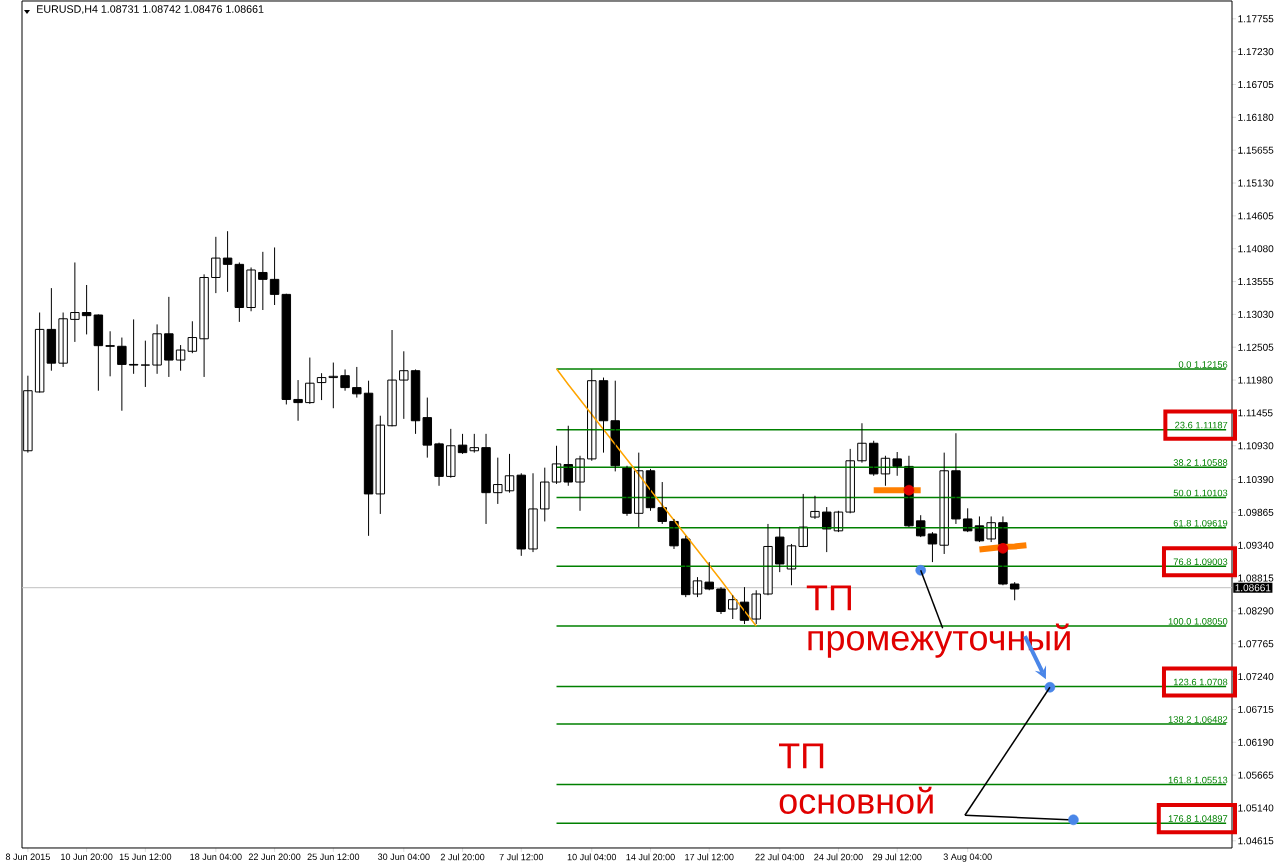 The height and width of the screenshot is (867, 1278). Describe the element at coordinates (1200, 462) in the screenshot. I see `series-label: 38.2 1.10588` at that location.